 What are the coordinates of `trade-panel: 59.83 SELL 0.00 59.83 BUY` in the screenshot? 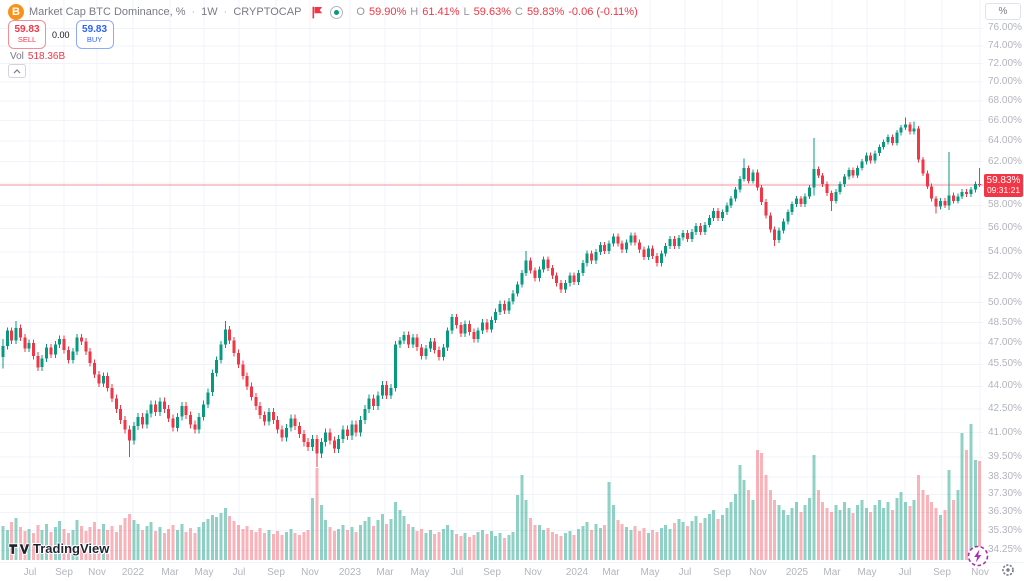 It's located at (61, 34).